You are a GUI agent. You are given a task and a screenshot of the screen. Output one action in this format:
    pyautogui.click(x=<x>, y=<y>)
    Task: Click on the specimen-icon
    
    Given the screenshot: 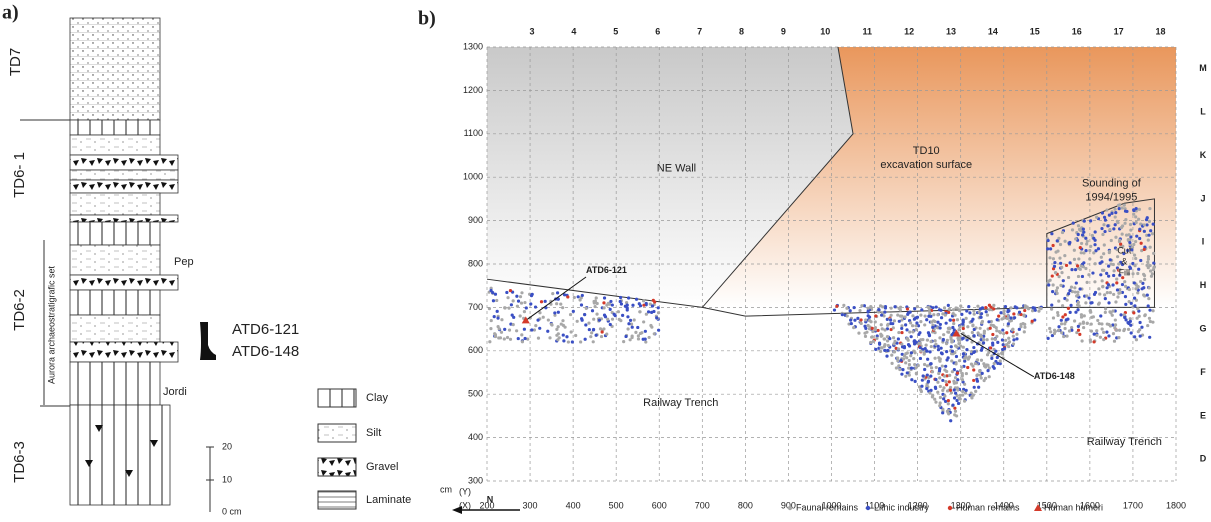 What is the action you would take?
    pyautogui.click(x=208, y=341)
    